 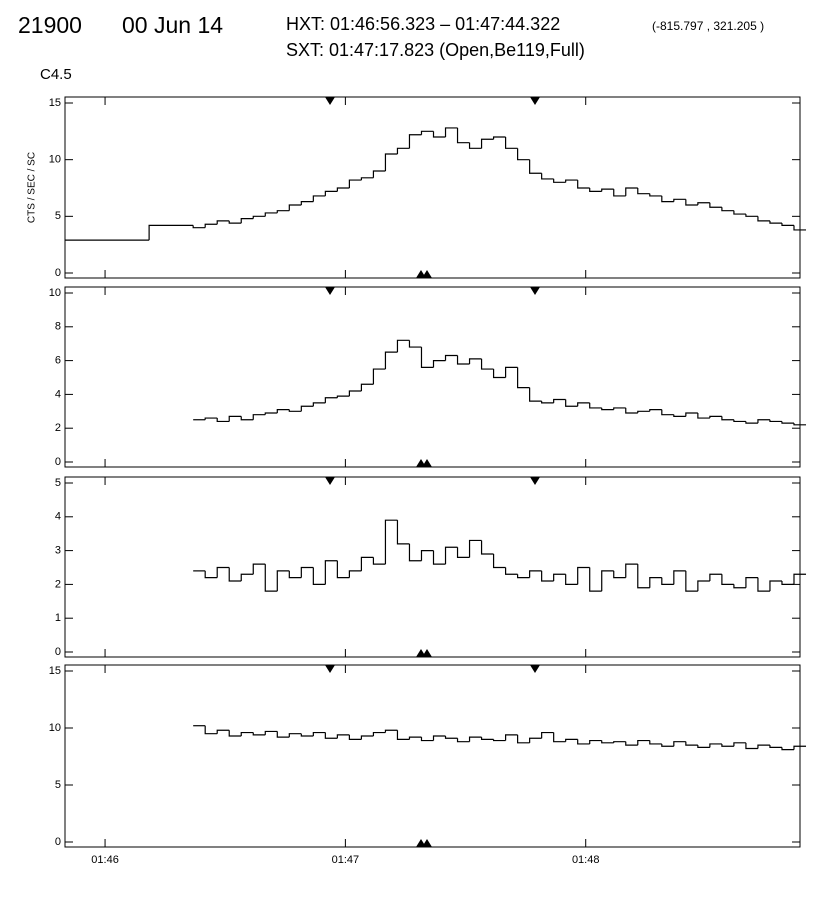 What do you see at coordinates (423, 24) in the screenshot?
I see `hxt-interval: HXT: 01:46:56.323 – 01:47:44.322` at bounding box center [423, 24].